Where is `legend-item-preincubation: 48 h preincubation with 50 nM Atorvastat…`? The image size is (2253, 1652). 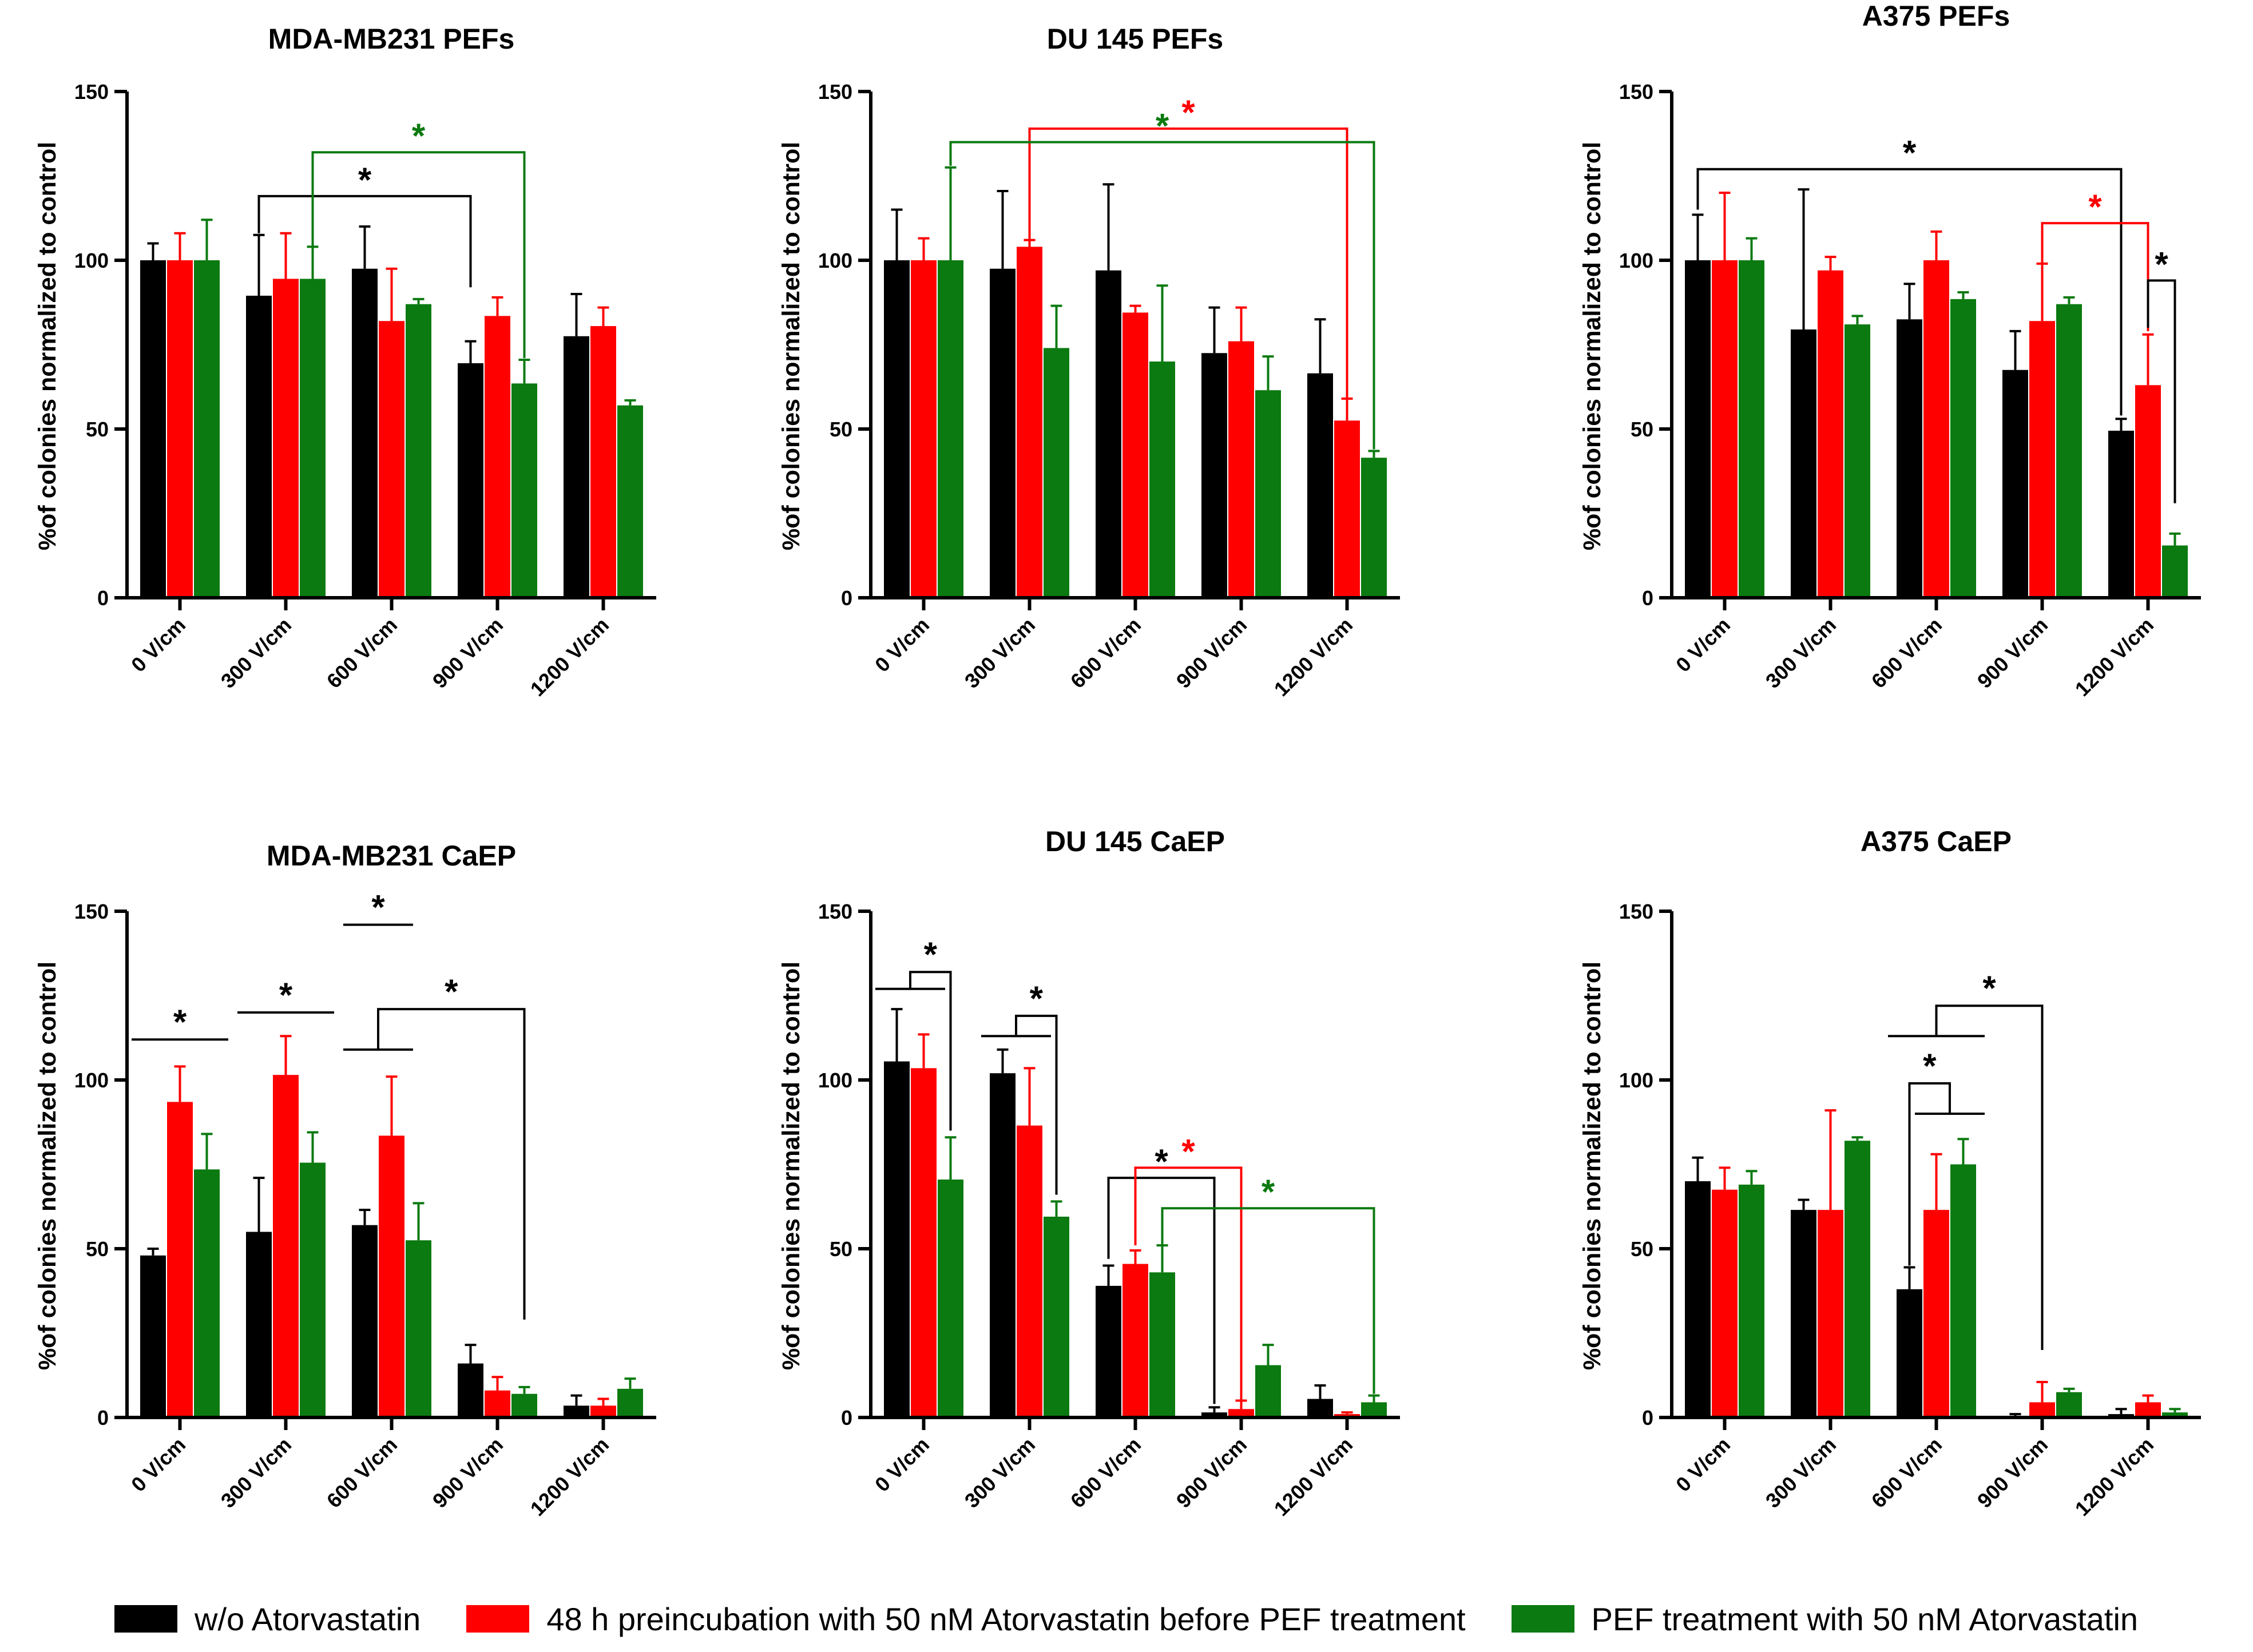
legend-item-preincubation: 48 h preincubation with 50 nM Atorvastat… is located at coordinates (966, 1619).